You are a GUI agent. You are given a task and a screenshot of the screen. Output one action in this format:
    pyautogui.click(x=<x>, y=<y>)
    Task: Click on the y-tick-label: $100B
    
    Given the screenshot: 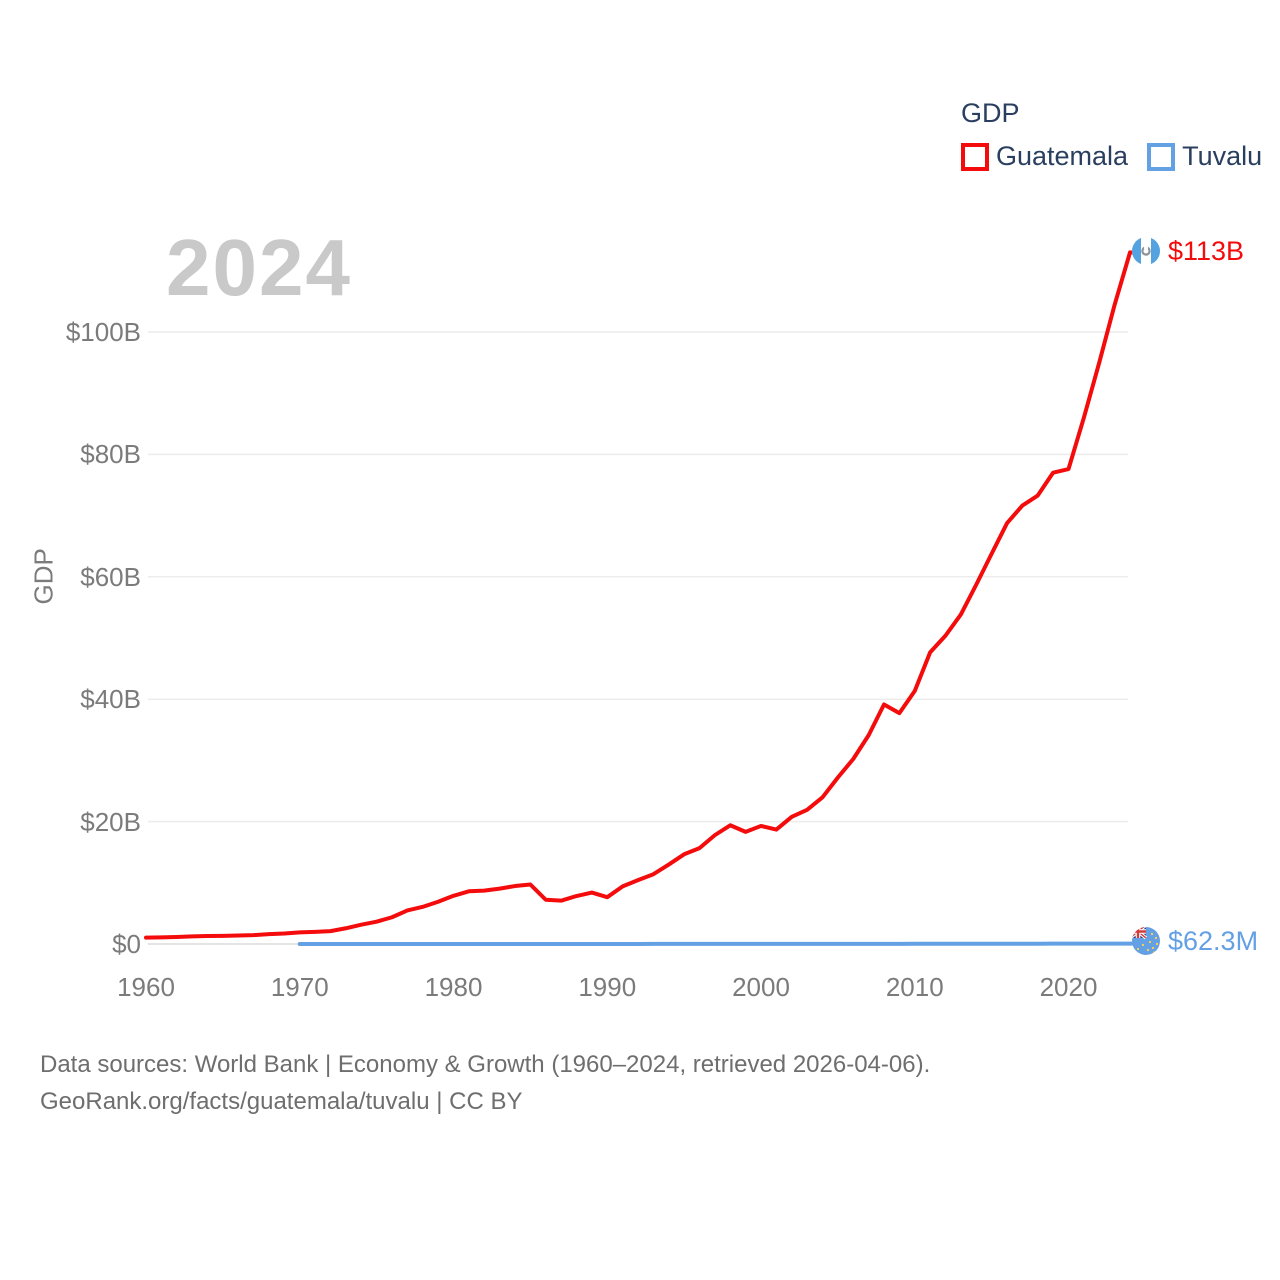 What is the action you would take?
    pyautogui.click(x=103, y=332)
    